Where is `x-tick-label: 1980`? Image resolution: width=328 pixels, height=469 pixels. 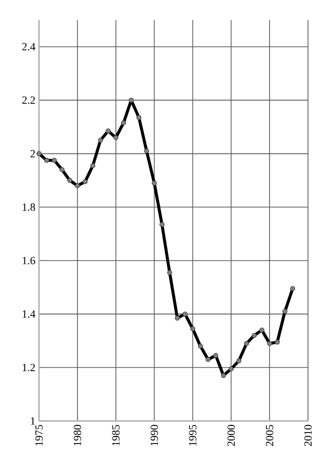
x-tick-label: 1980 is located at coordinates (78, 435).